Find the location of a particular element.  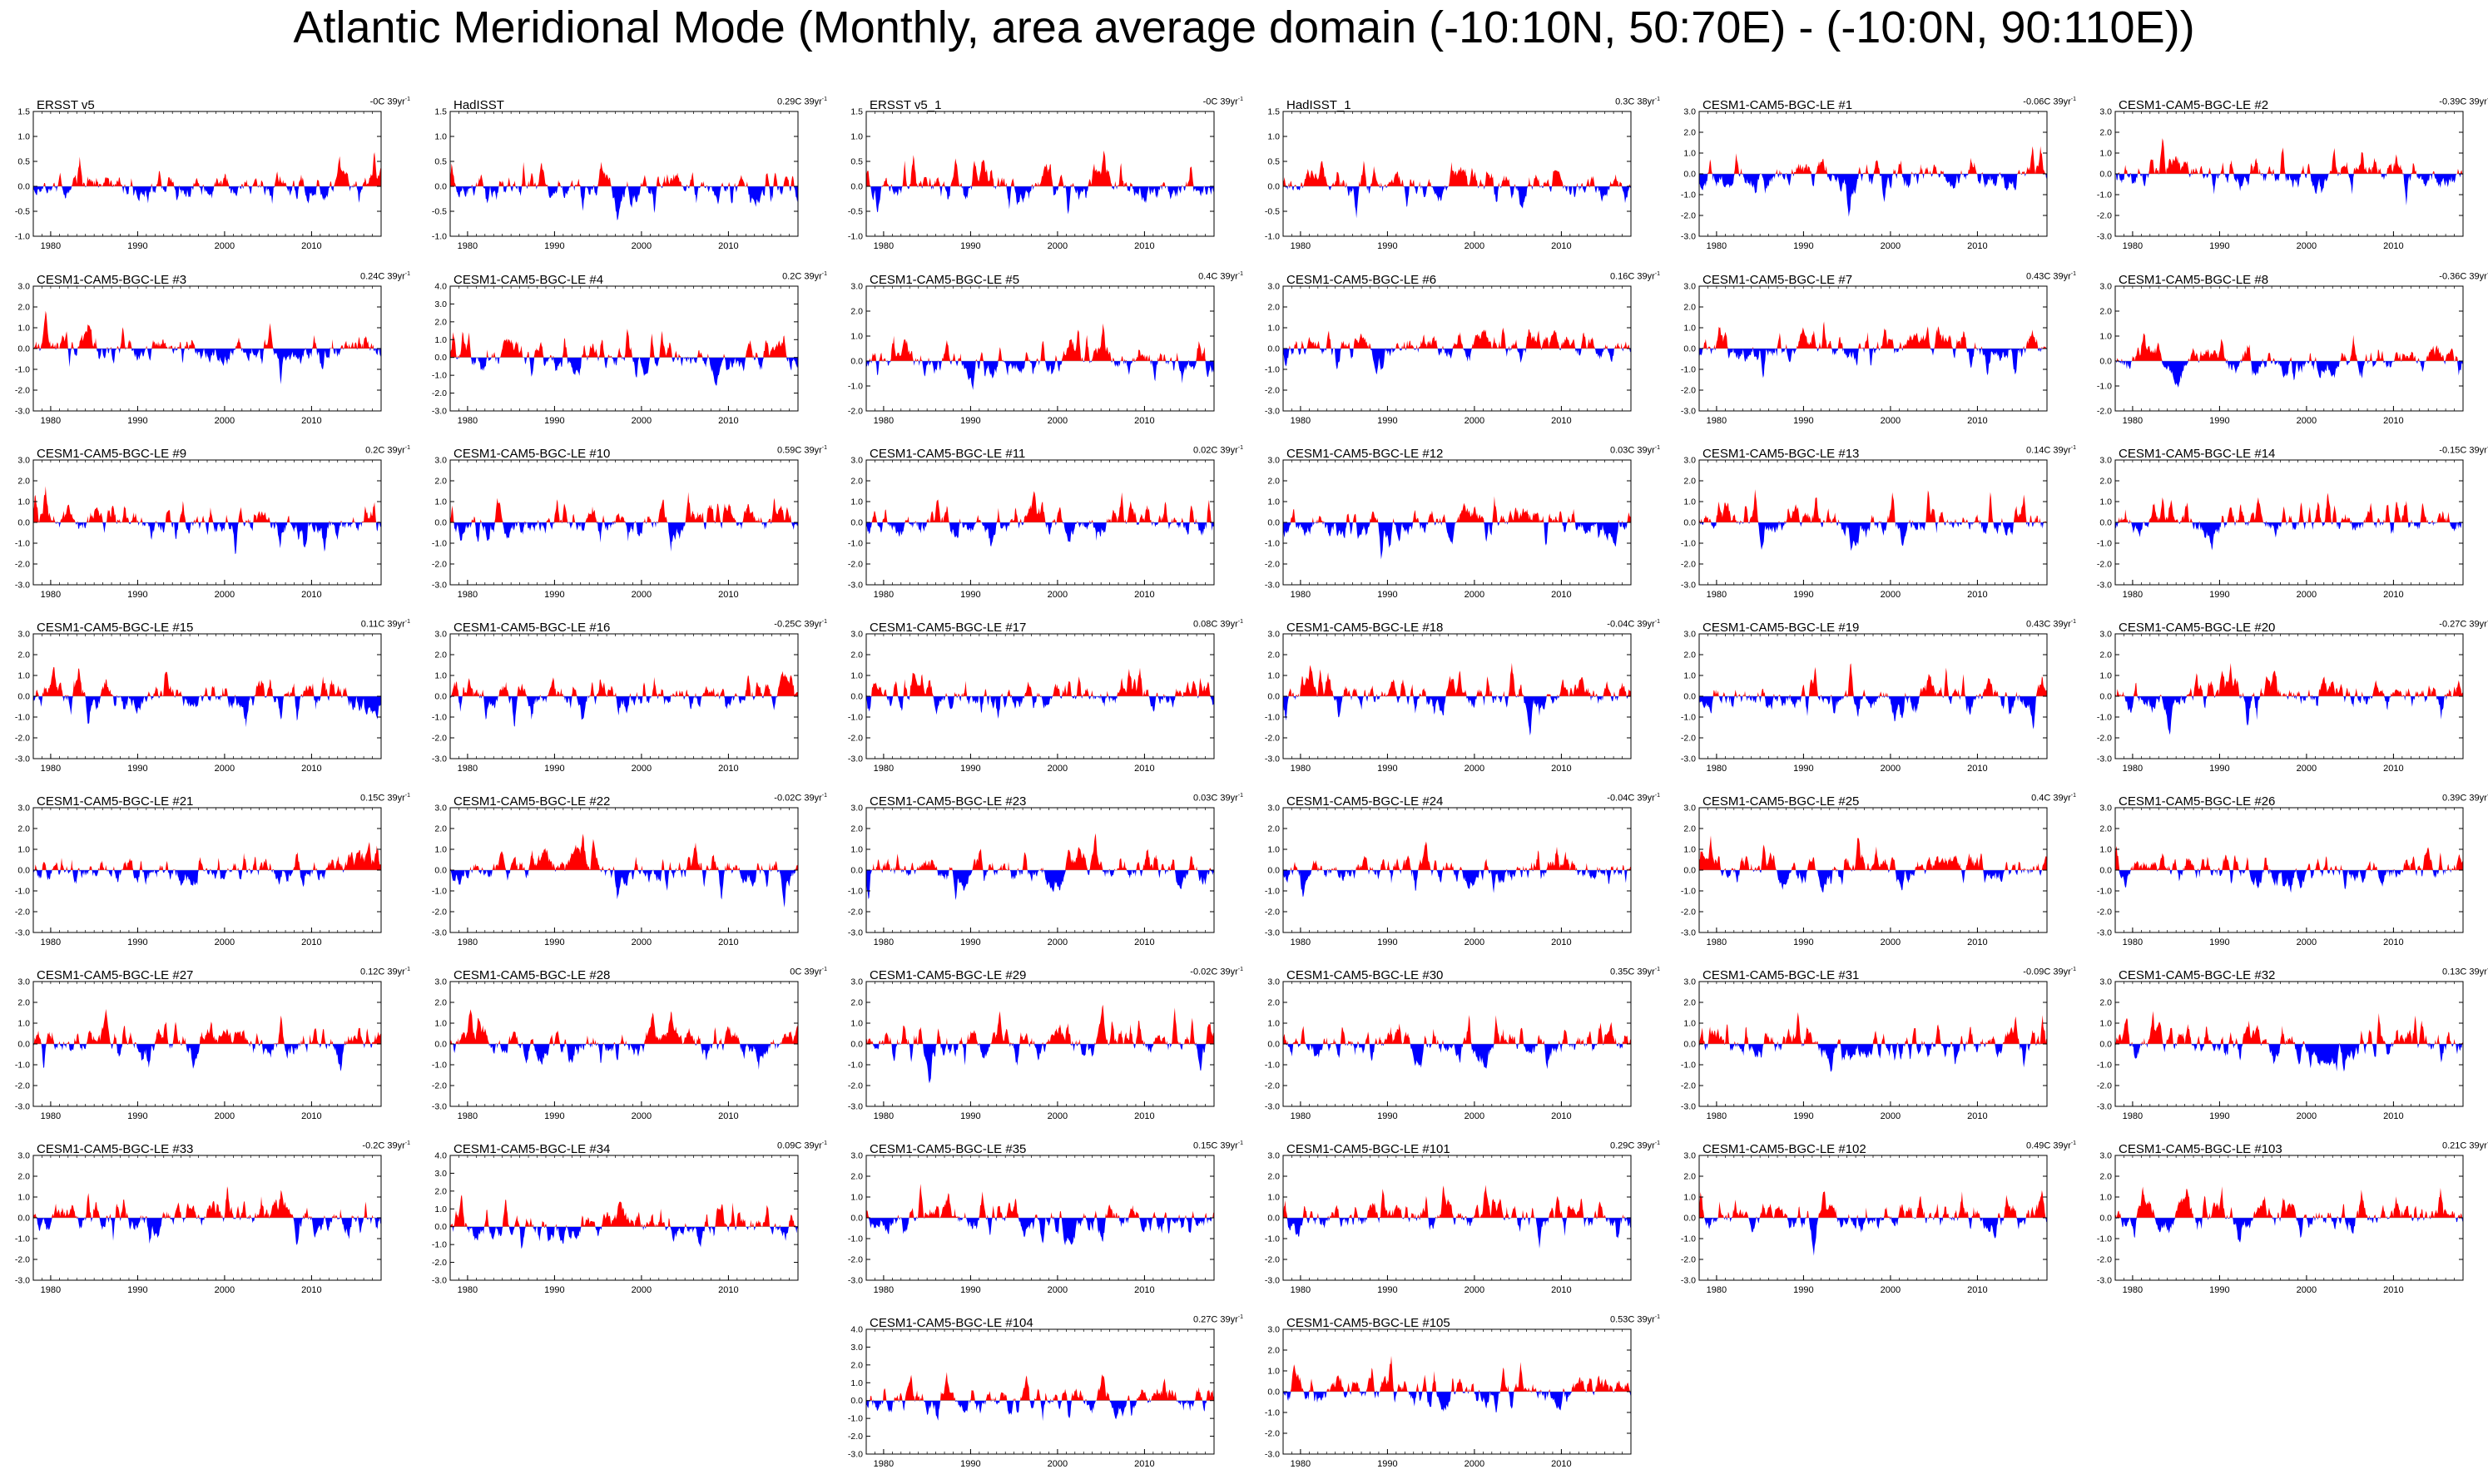

panel-trend-label: 0.09C 39yr-1 is located at coordinates (801, 1145).